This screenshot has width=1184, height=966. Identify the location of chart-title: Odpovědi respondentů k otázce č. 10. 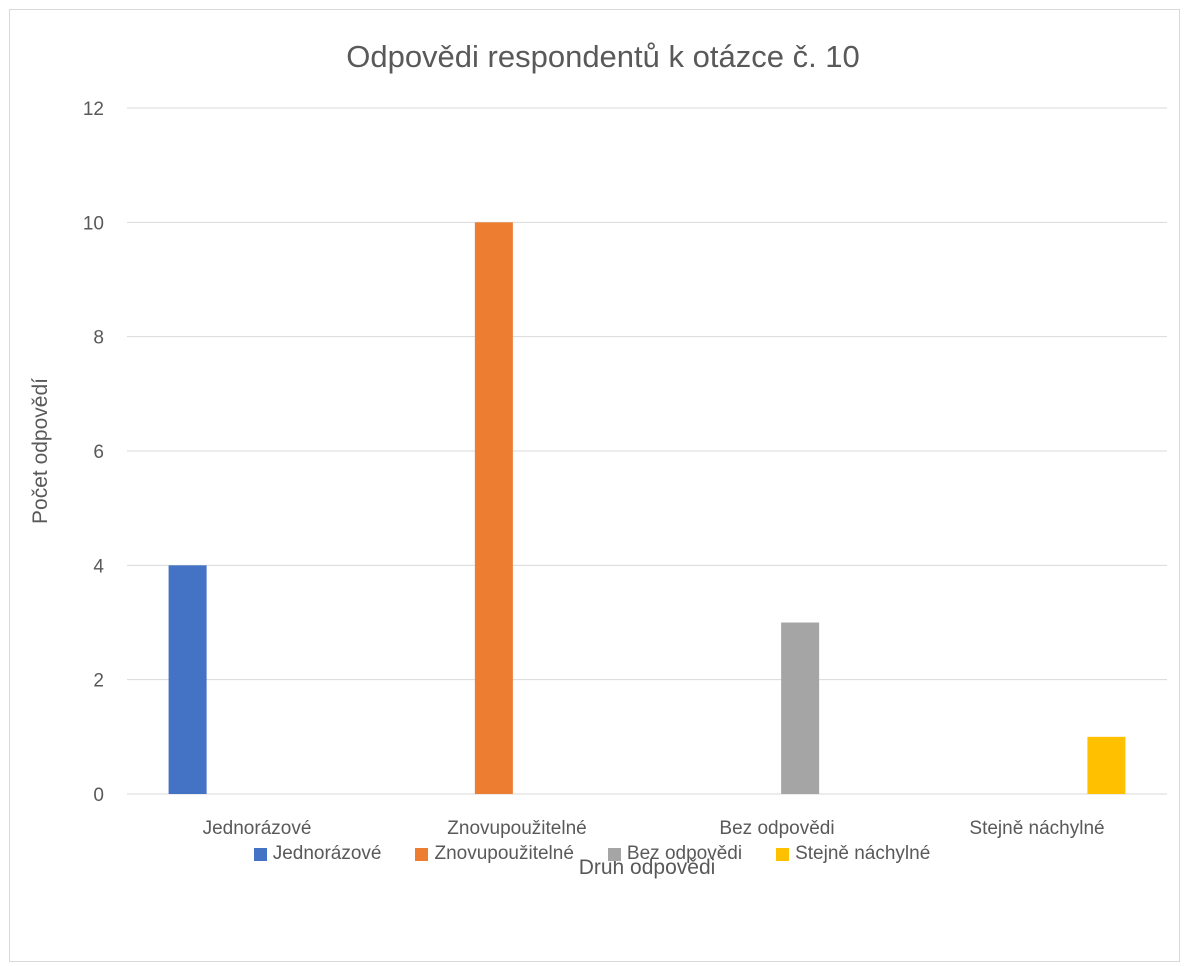
(603, 56).